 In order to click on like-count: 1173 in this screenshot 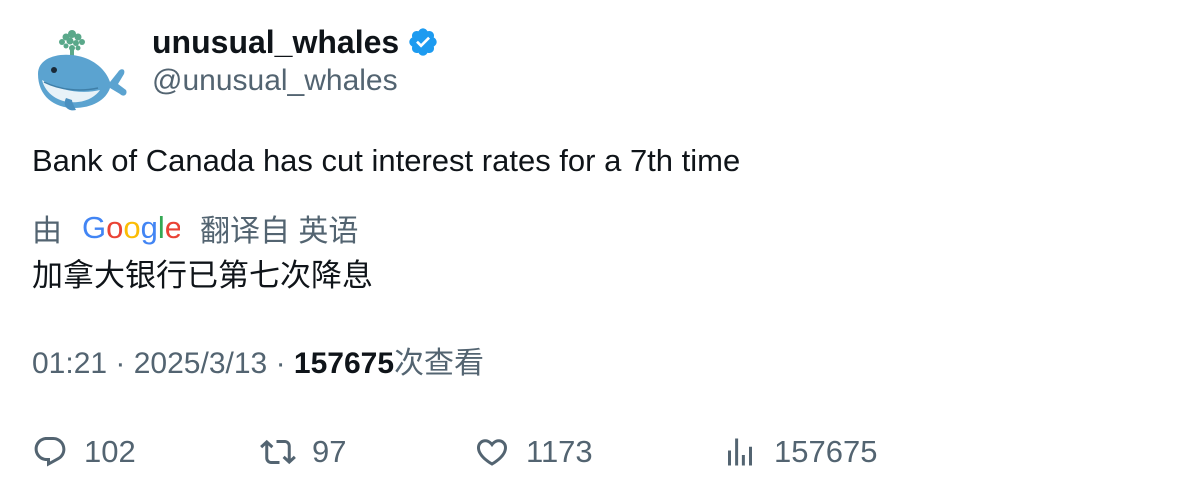, I will do `click(559, 451)`.